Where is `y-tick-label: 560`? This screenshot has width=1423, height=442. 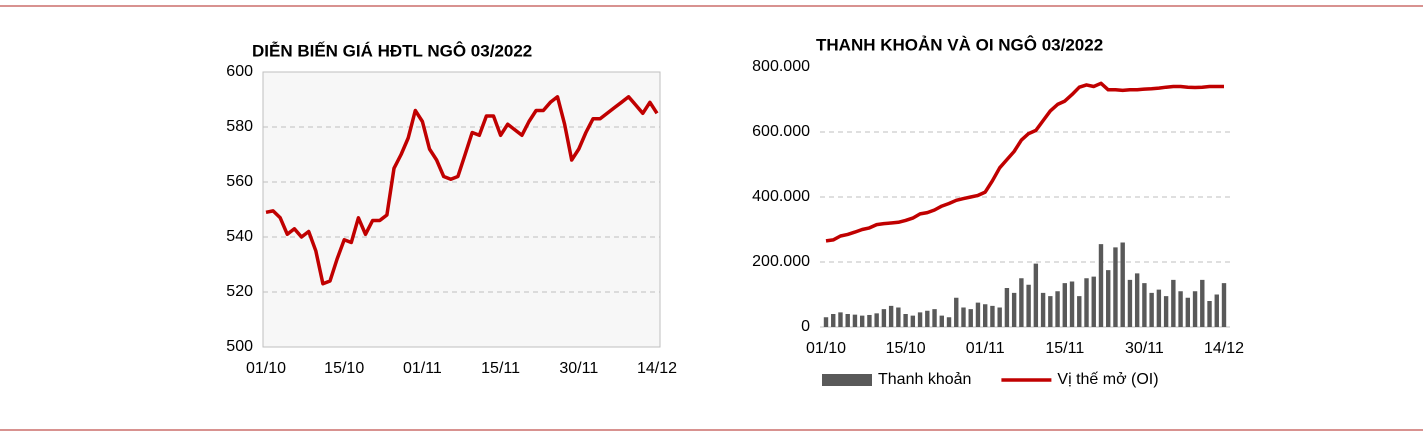 y-tick-label: 560 is located at coordinates (239, 181).